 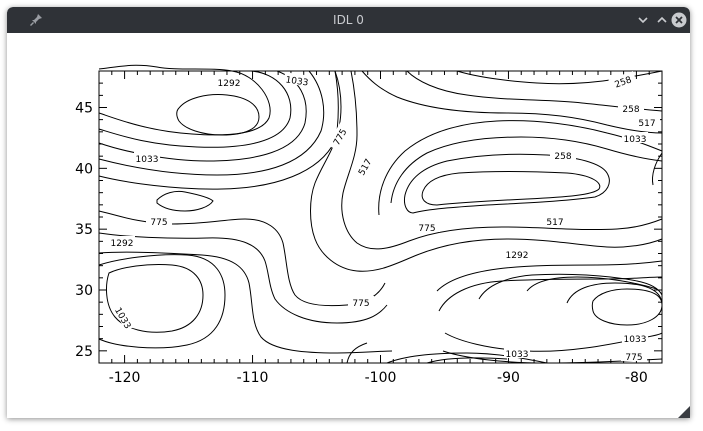 I want to click on window-title: IDL 0, so click(x=348, y=20).